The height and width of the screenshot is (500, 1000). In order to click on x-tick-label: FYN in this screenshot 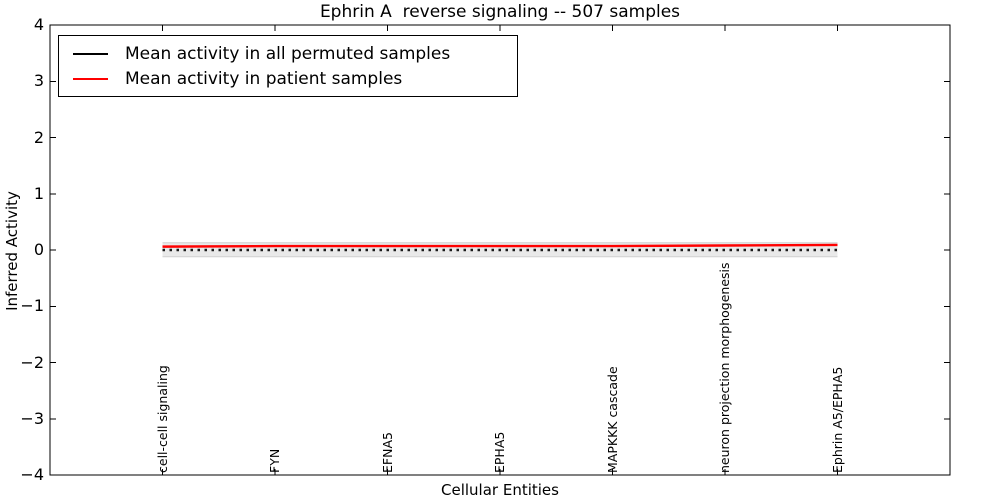, I will do `click(274, 460)`.